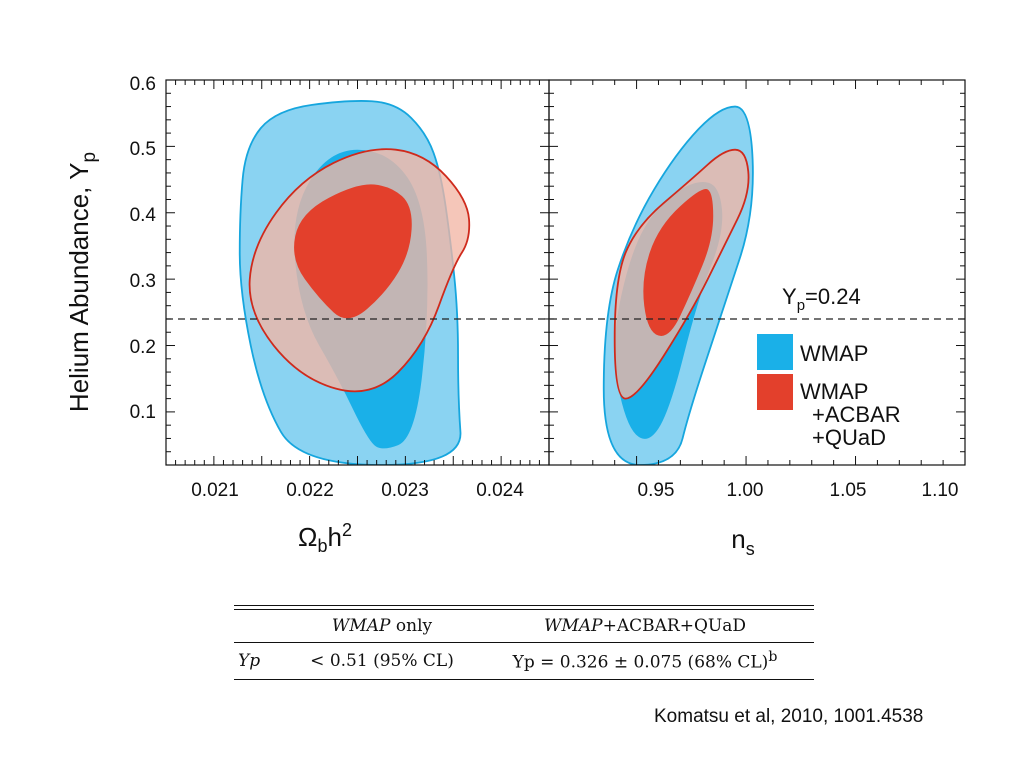 The image size is (1024, 768). I want to click on x-tick-label: 0.023, so click(405, 490).